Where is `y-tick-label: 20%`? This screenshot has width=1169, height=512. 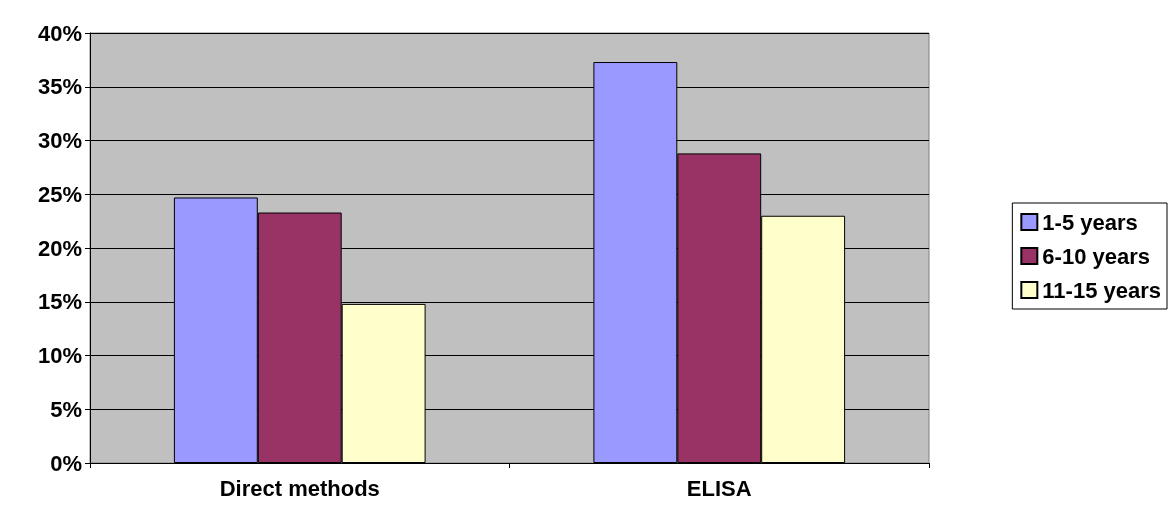
y-tick-label: 20% is located at coordinates (59, 248).